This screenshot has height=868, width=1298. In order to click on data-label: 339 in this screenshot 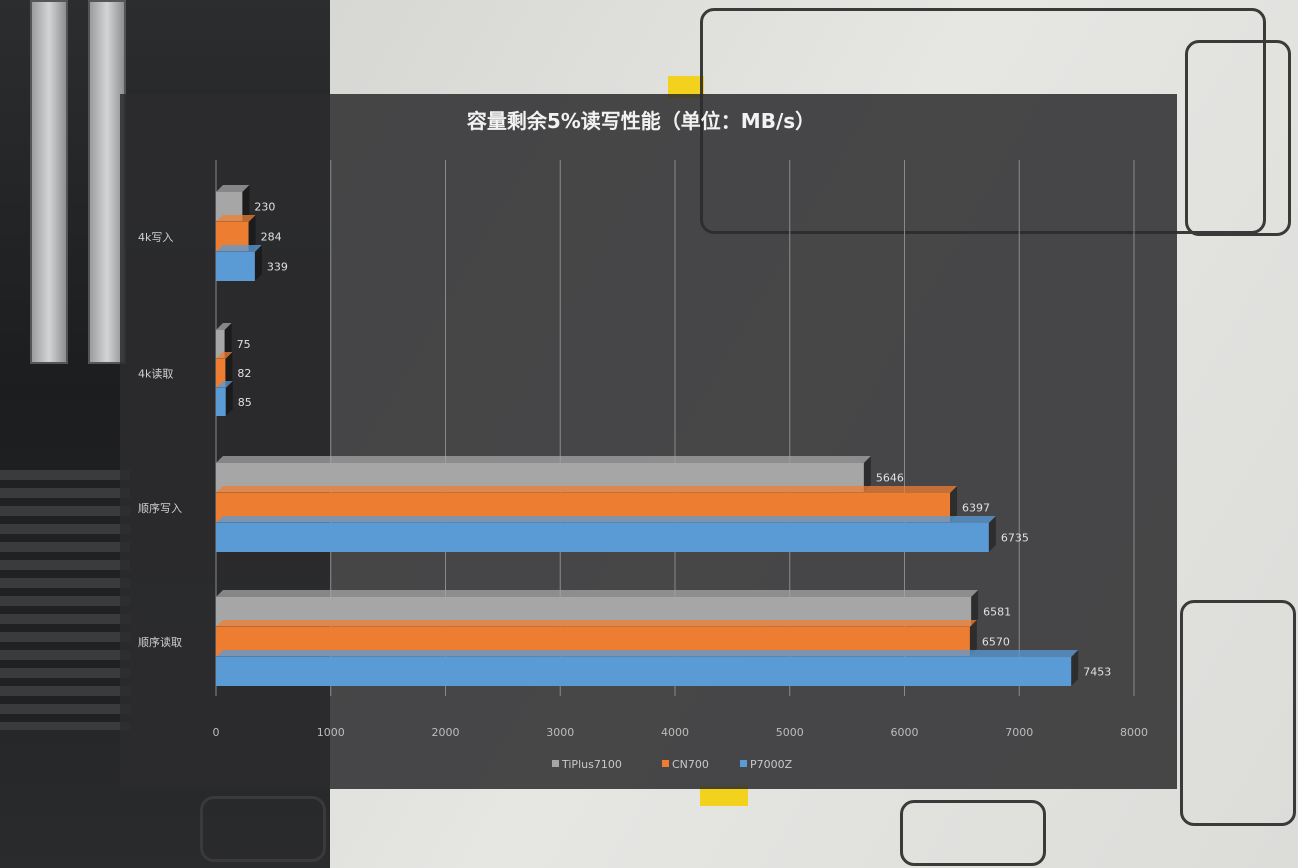, I will do `click(277, 267)`.